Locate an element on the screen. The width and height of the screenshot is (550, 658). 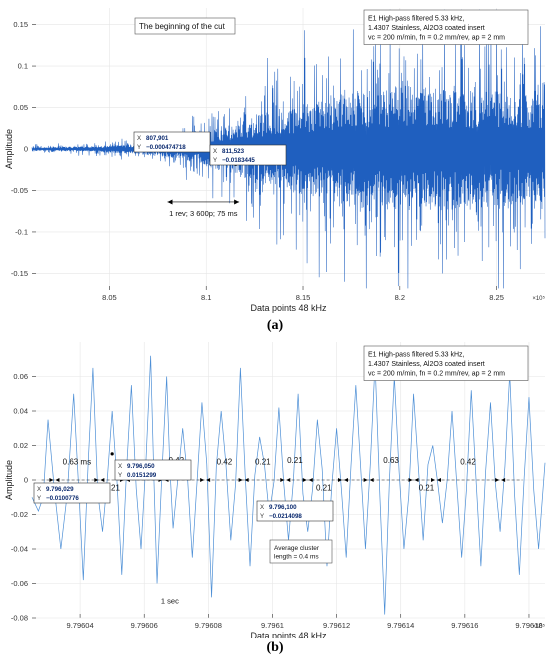
x-tick-label: 9.79618 is located at coordinates (528, 625).